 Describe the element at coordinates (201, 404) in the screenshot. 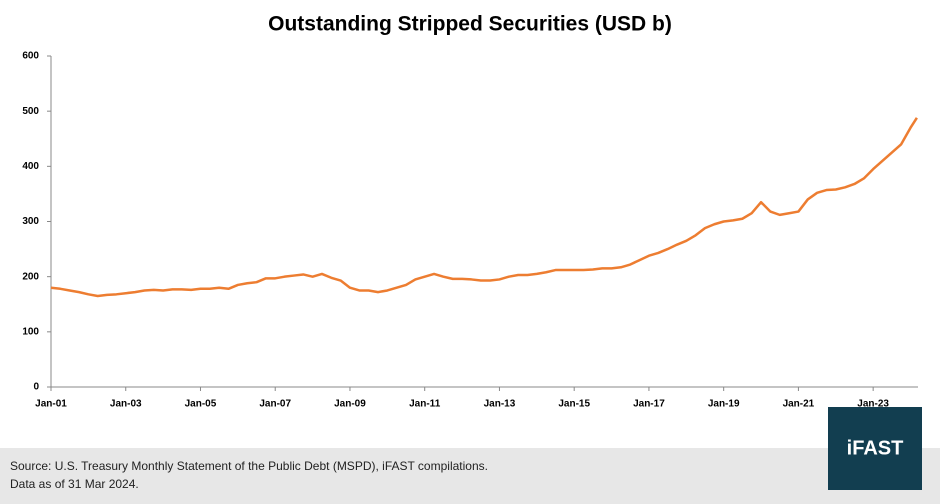

I see `x-tick-label: Jan-05` at that location.